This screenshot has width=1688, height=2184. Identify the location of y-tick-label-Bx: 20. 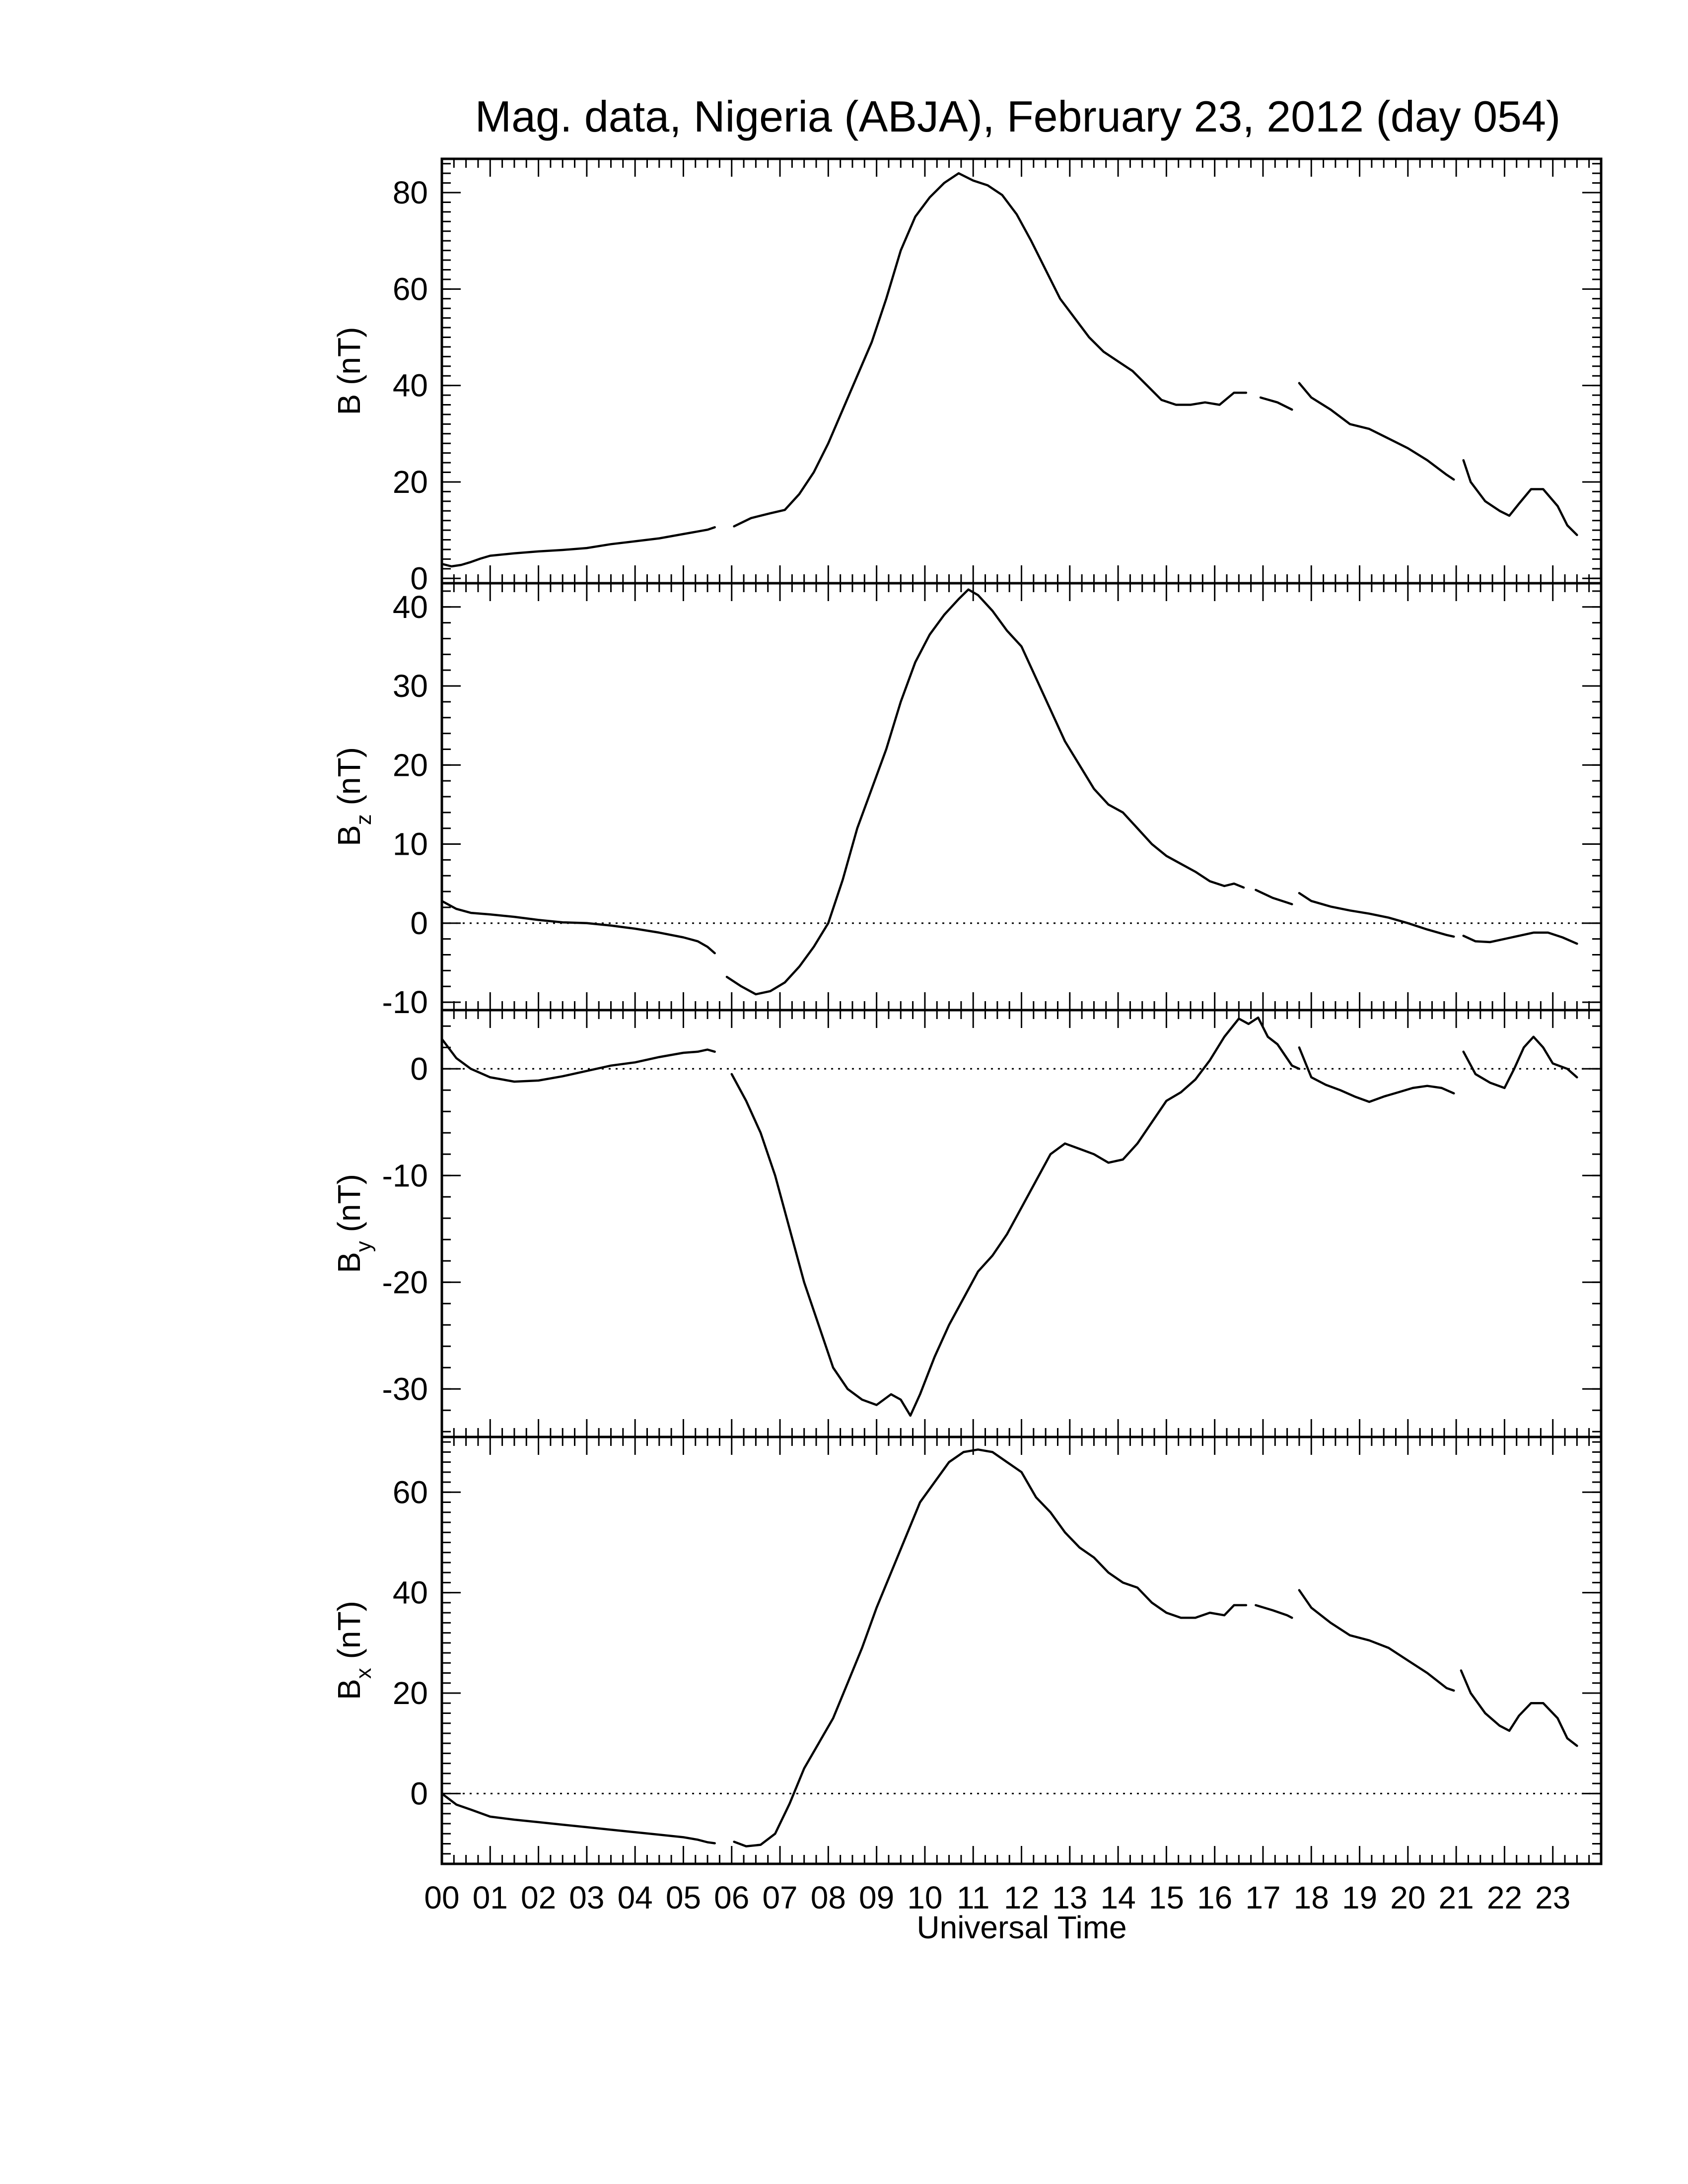
(410, 1693).